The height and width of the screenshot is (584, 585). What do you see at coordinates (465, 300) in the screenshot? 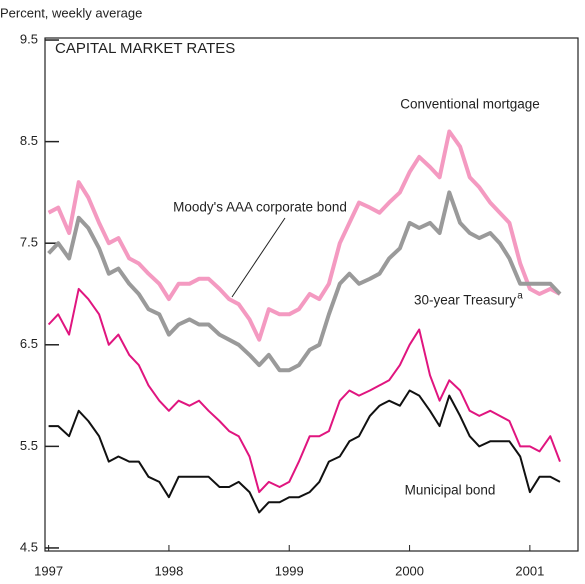
I see `series-label: 30-year Treasury` at bounding box center [465, 300].